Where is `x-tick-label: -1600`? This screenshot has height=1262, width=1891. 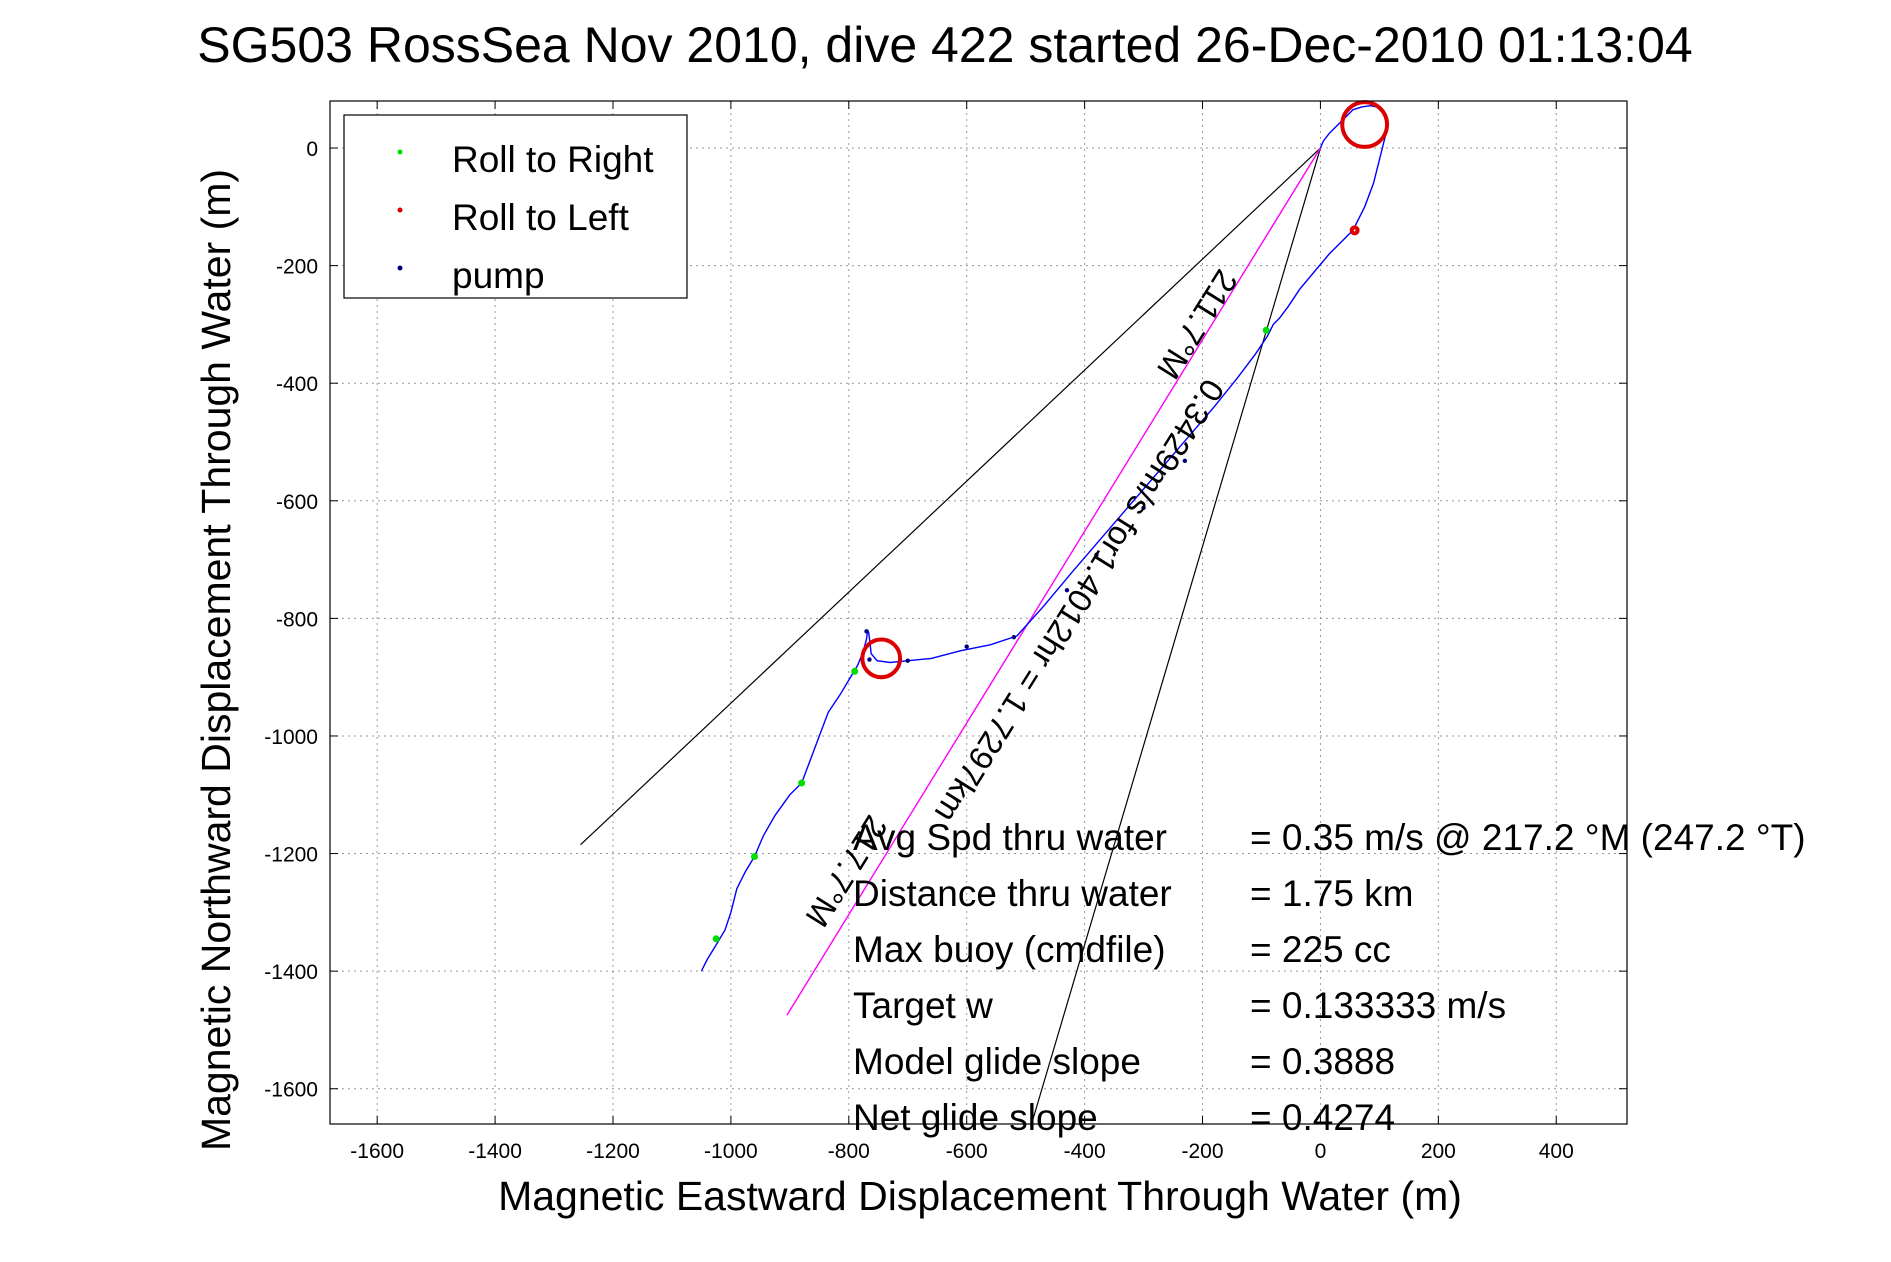
x-tick-label: -1600 is located at coordinates (377, 1151).